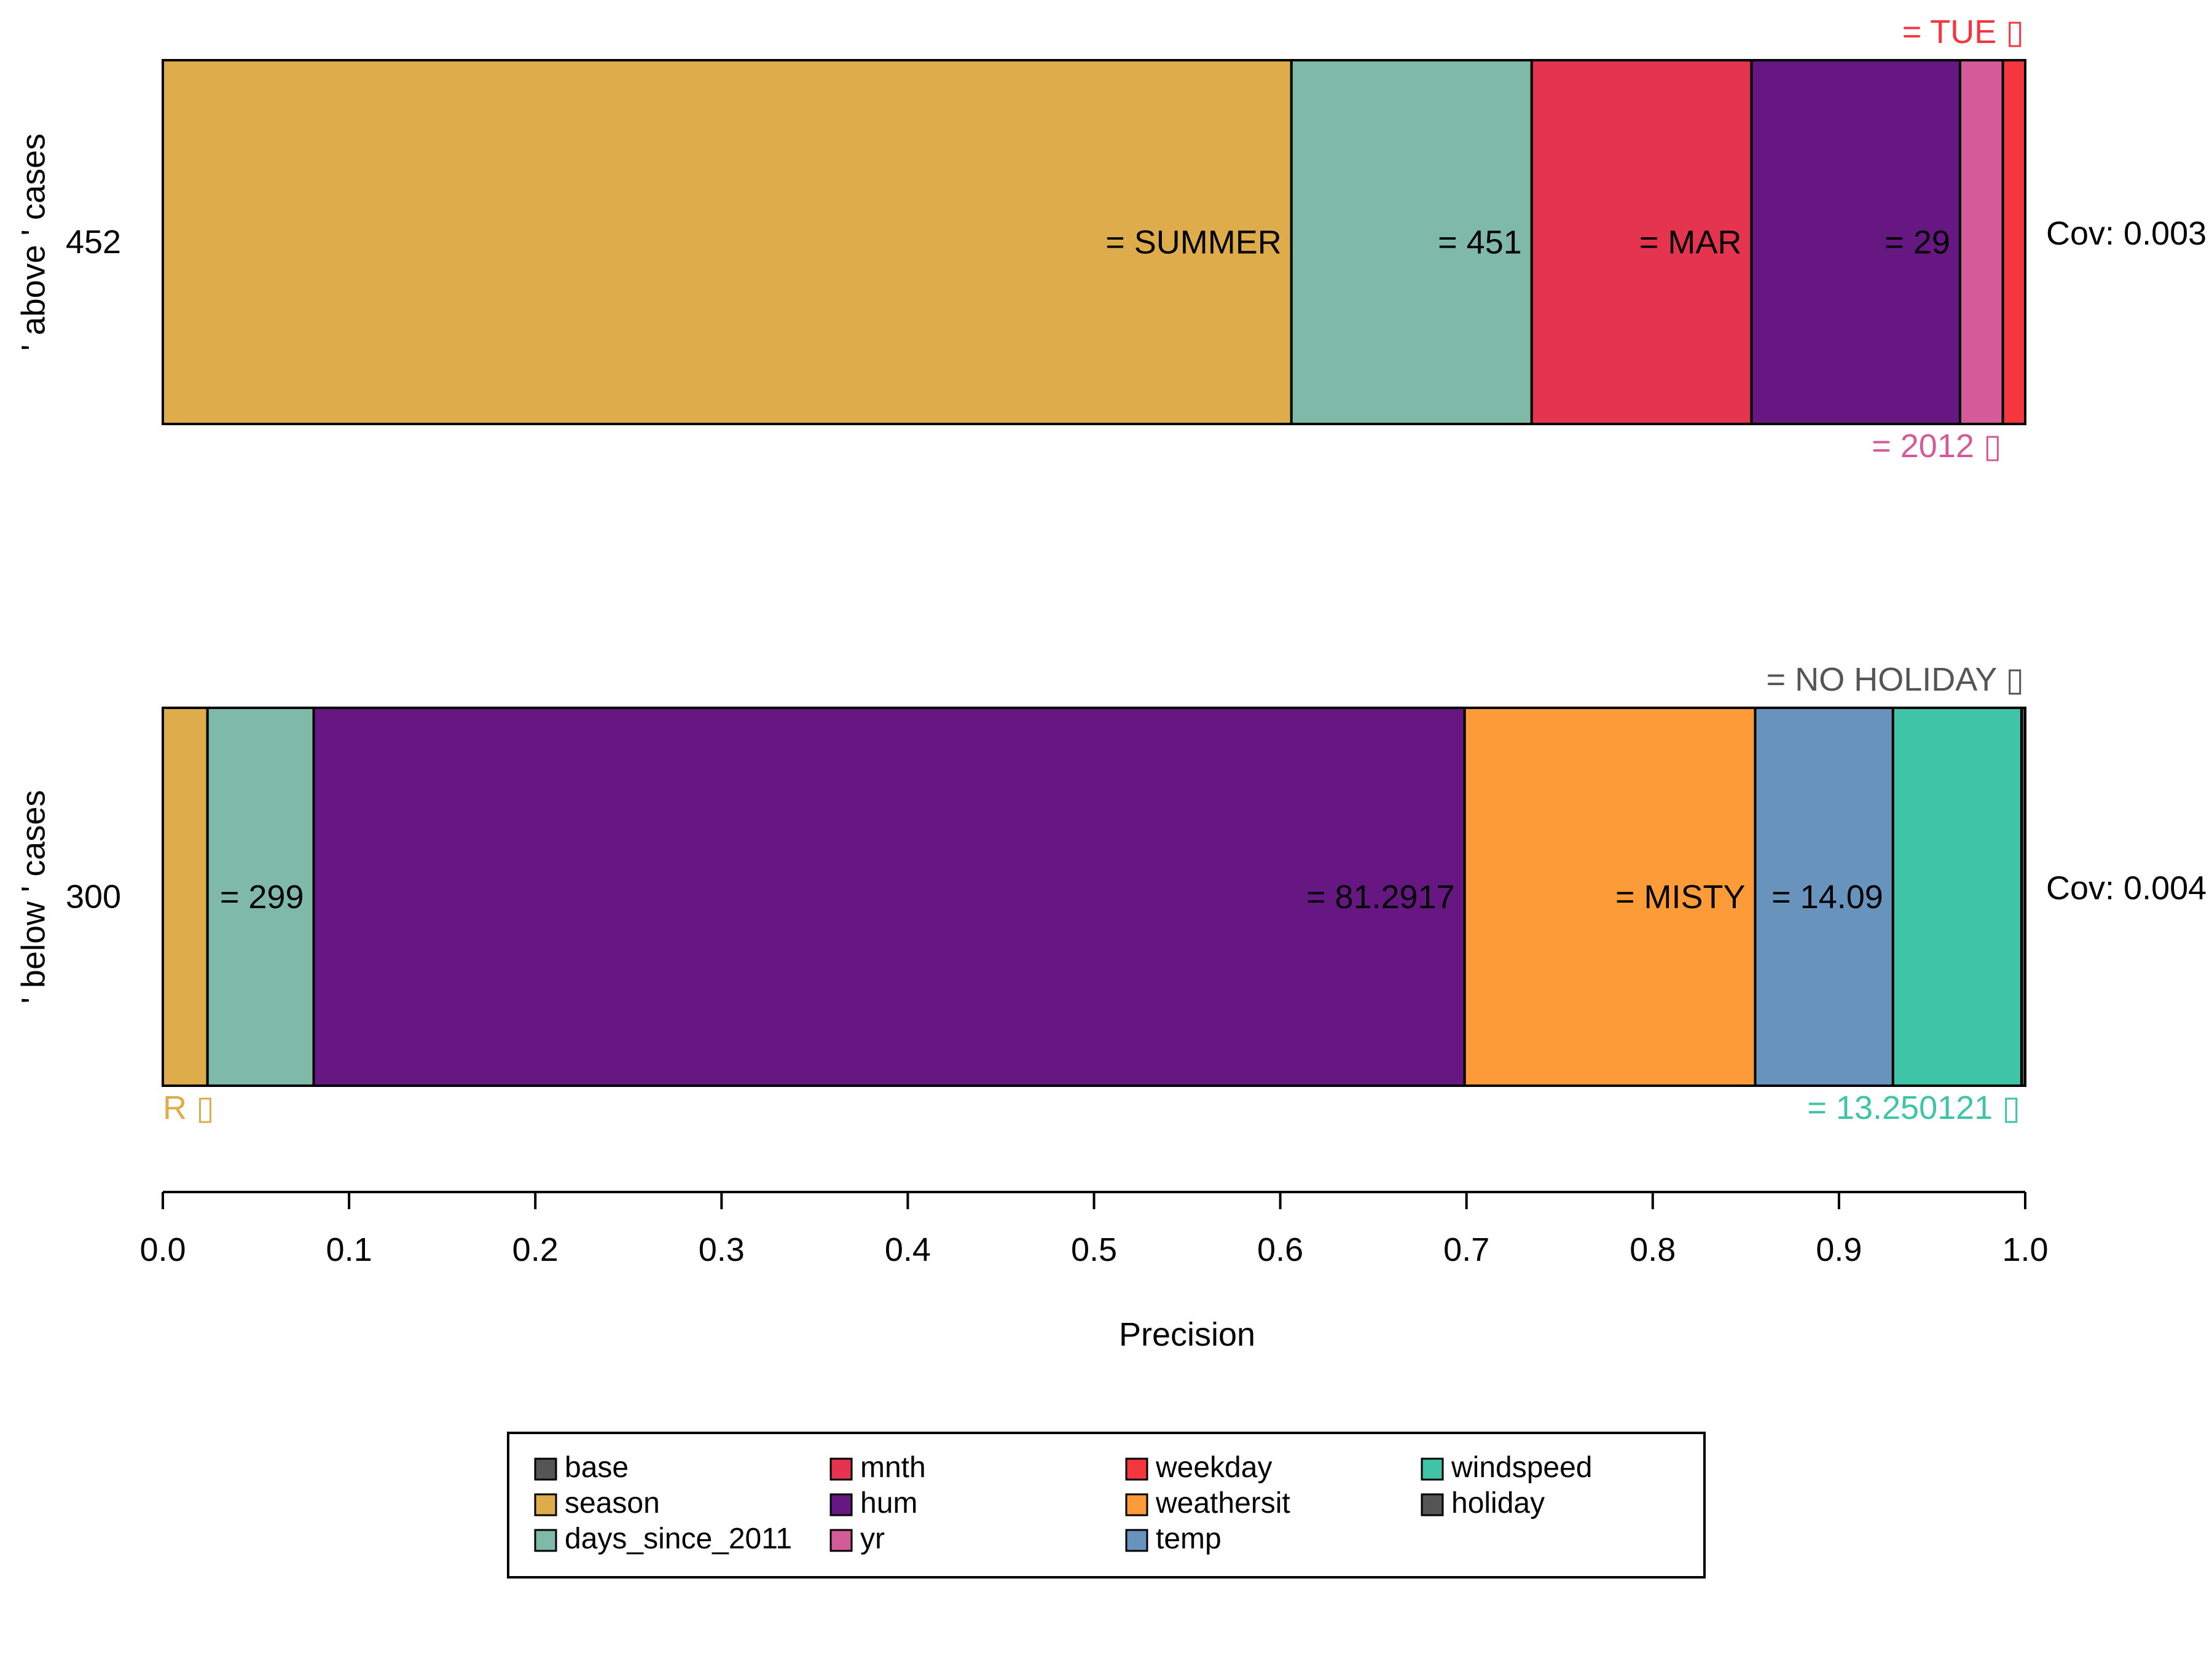  Describe the element at coordinates (722, 1249) in the screenshot. I see `x-tick-label: 0.3` at that location.